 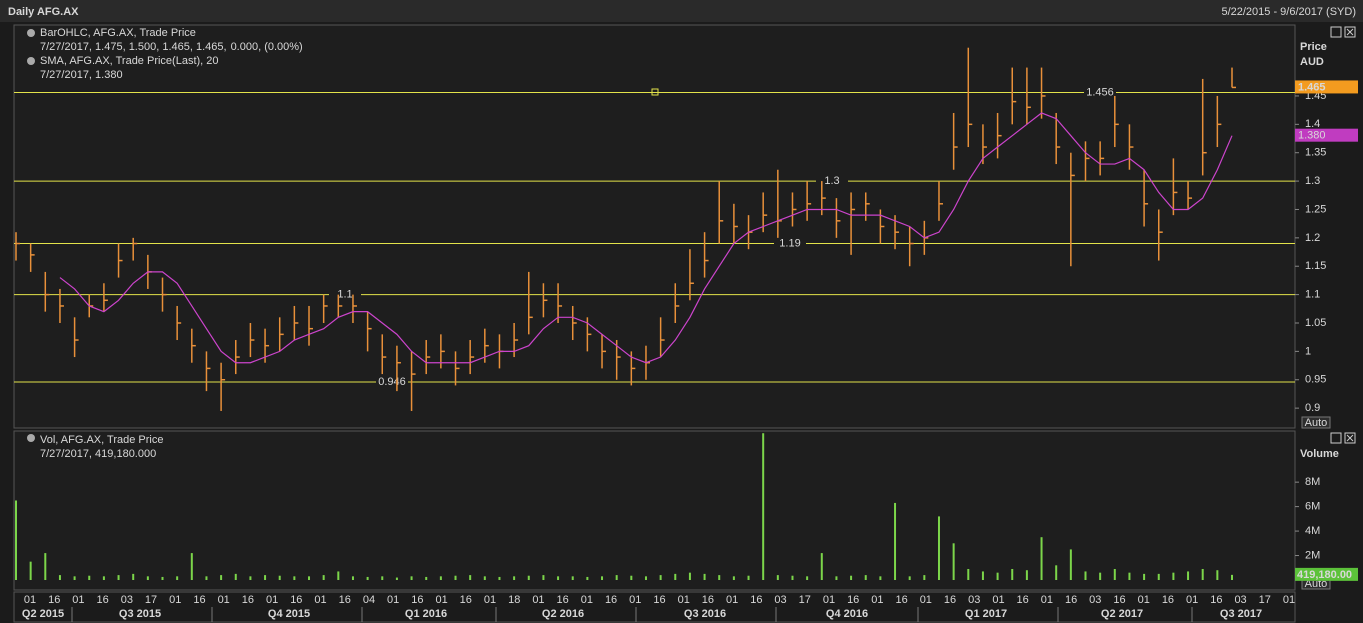 I want to click on level-label: 1.456, so click(x=1100, y=92).